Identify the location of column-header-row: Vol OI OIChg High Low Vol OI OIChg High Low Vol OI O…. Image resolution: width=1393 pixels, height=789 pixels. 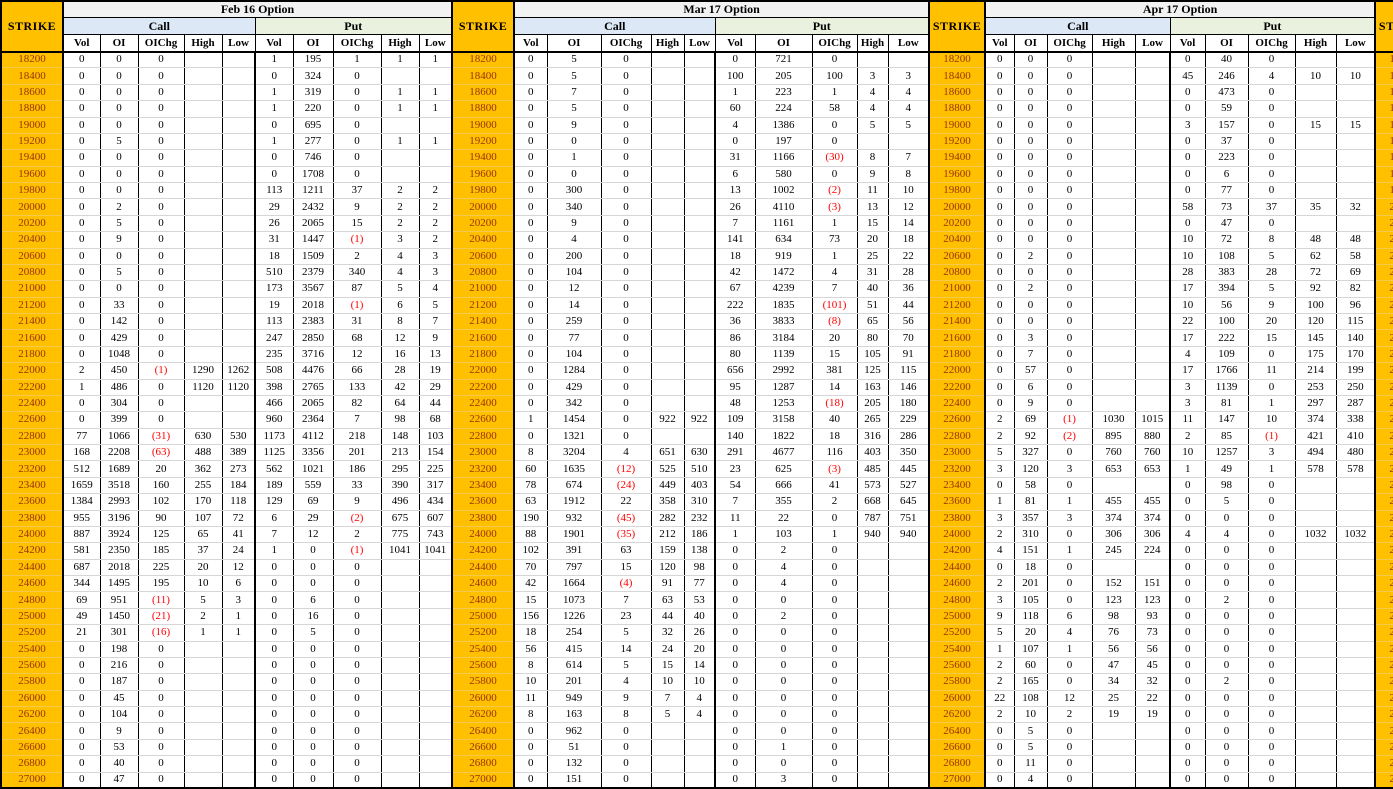
(697, 43).